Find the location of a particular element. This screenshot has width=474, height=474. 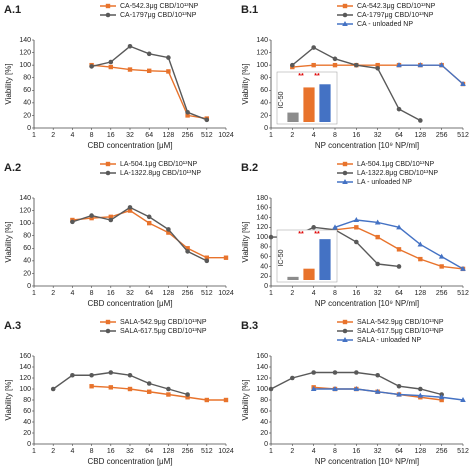

panel-title: B.2 is located at coordinates (249, 168).